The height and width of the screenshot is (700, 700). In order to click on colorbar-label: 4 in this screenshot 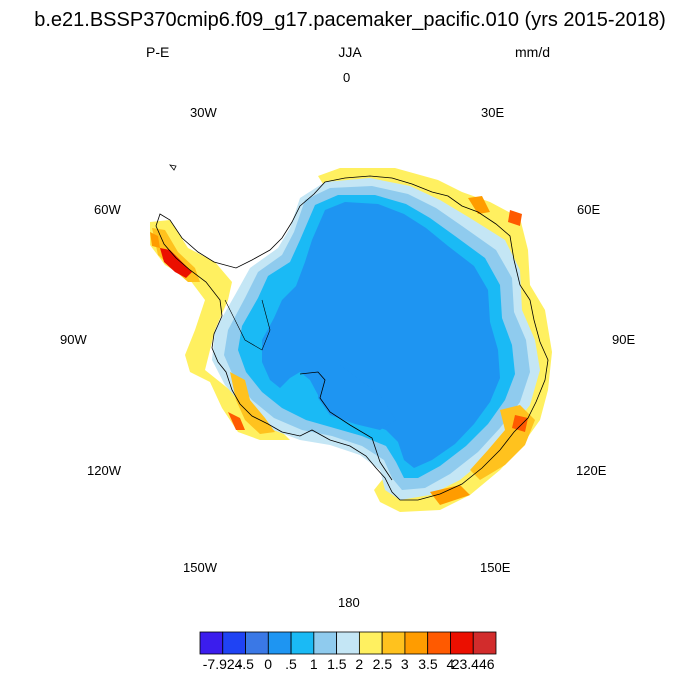, I will do `click(450, 664)`.